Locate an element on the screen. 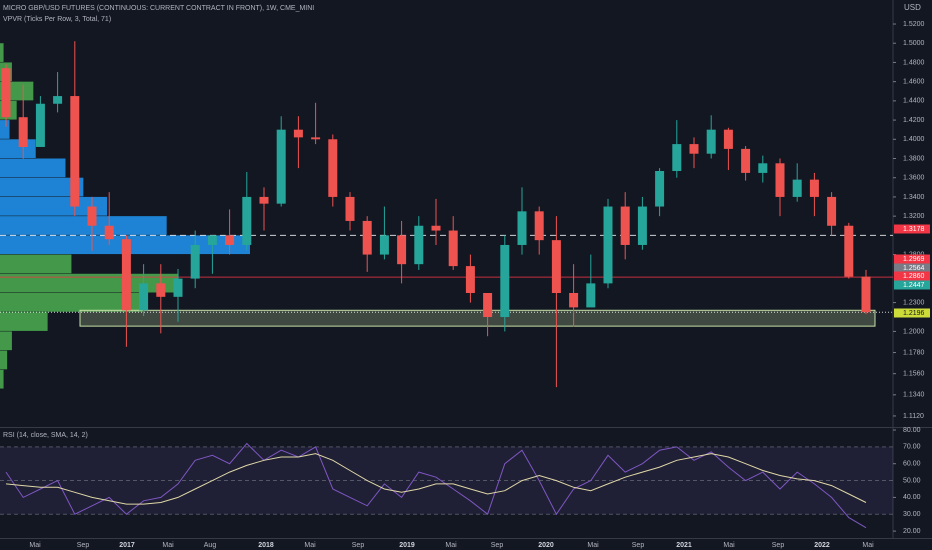  y-tick-label: 1.1120 is located at coordinates (913, 416).